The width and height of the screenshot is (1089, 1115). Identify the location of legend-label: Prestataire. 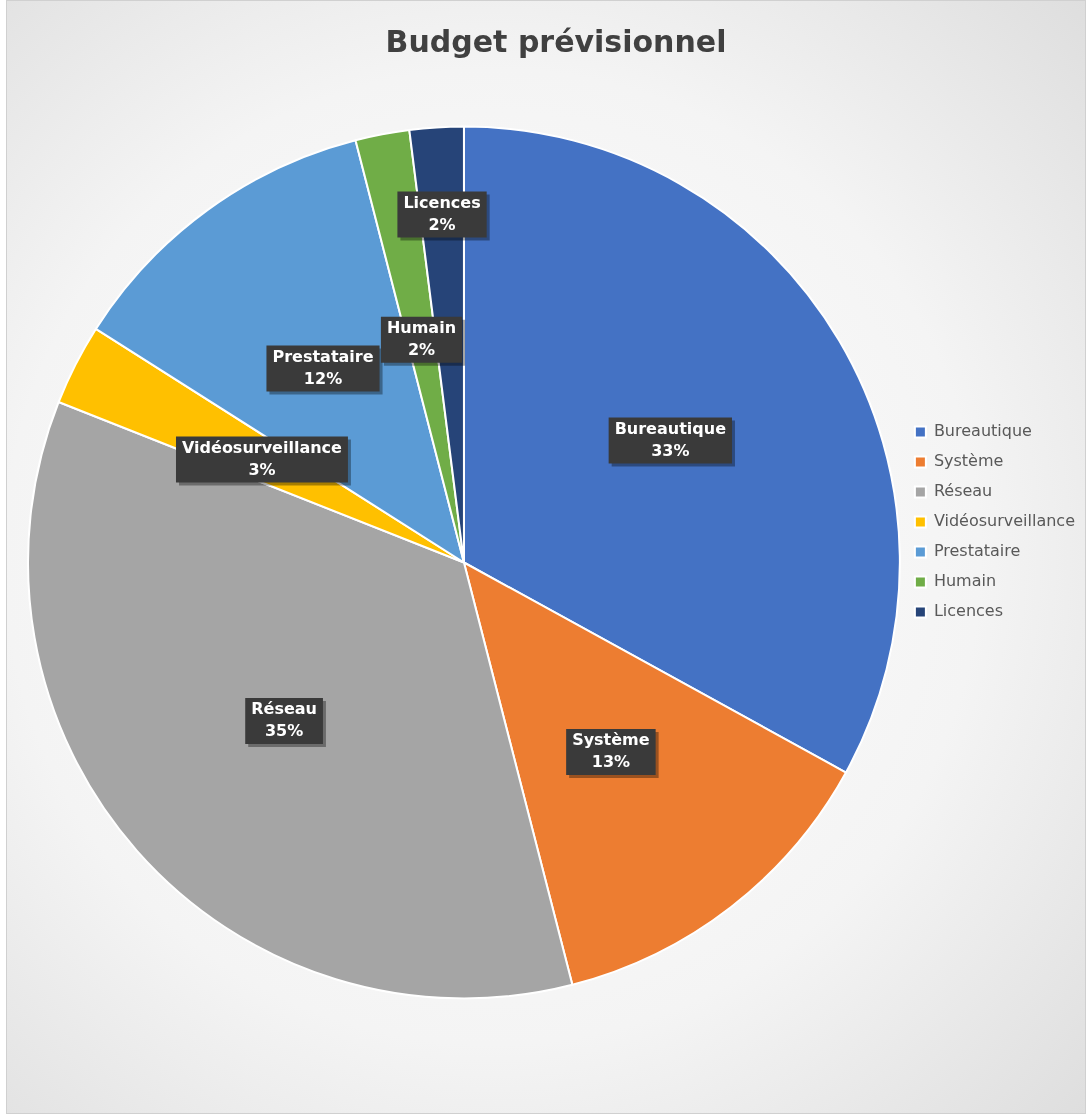
(977, 551).